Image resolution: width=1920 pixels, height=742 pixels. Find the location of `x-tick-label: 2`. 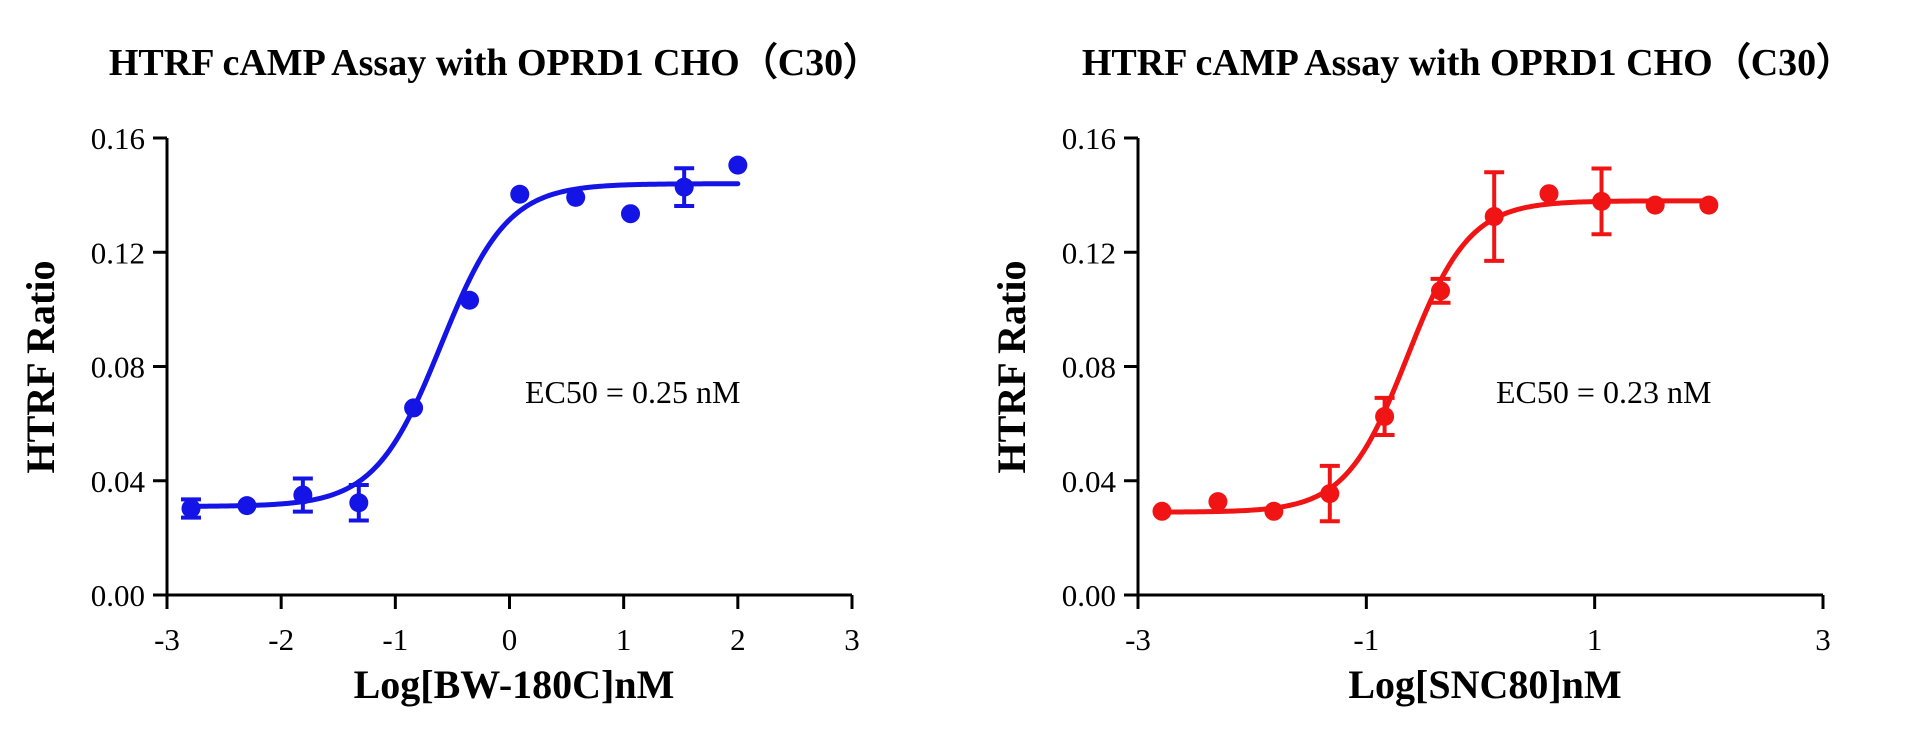

x-tick-label: 2 is located at coordinates (738, 639).